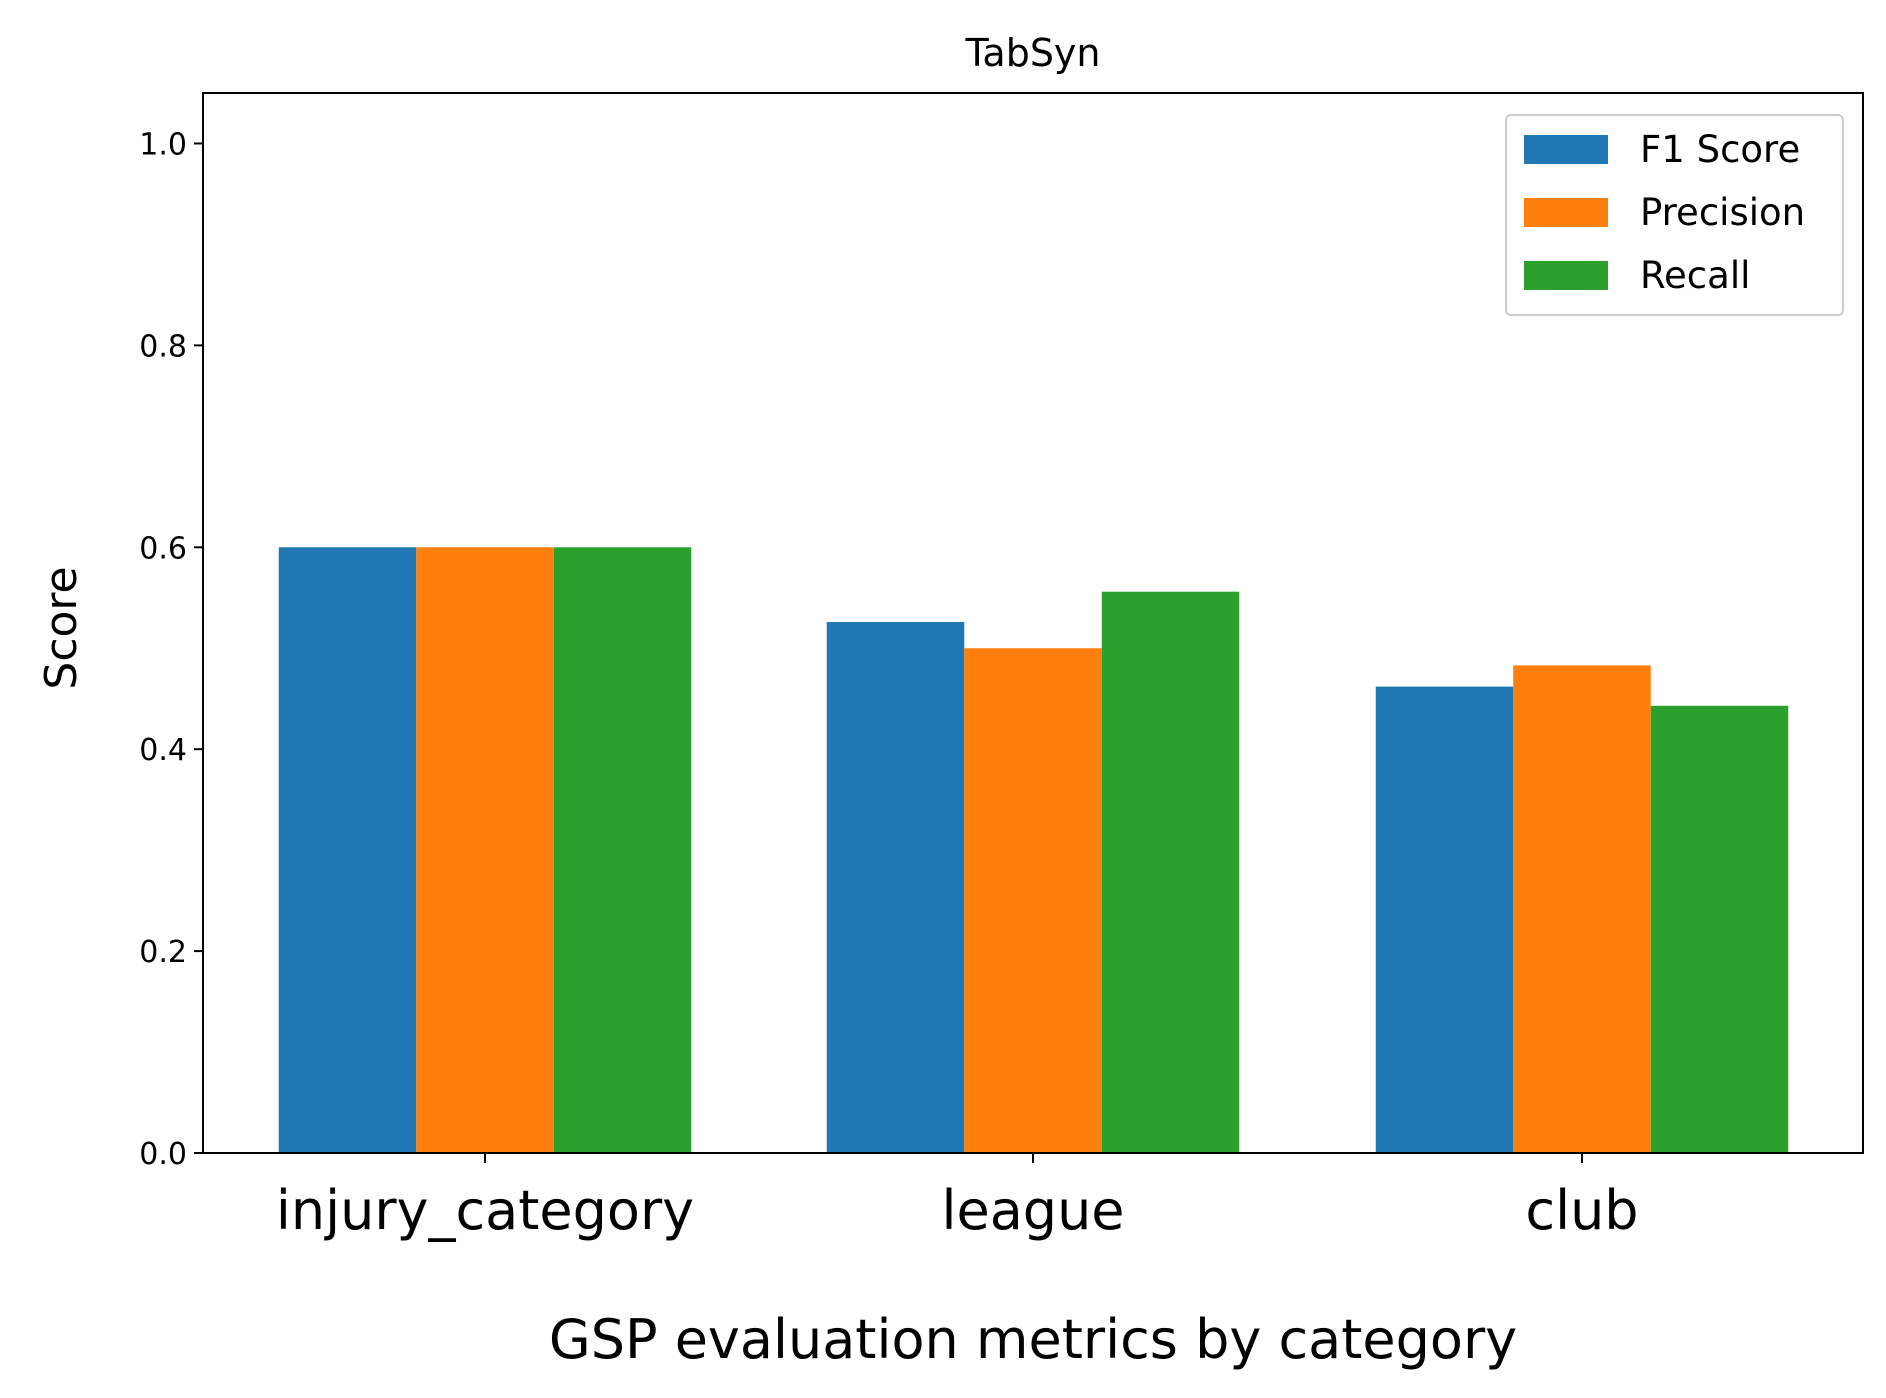 The image size is (1886, 1398). What do you see at coordinates (163, 548) in the screenshot?
I see `y-tick-label: 0.6` at bounding box center [163, 548].